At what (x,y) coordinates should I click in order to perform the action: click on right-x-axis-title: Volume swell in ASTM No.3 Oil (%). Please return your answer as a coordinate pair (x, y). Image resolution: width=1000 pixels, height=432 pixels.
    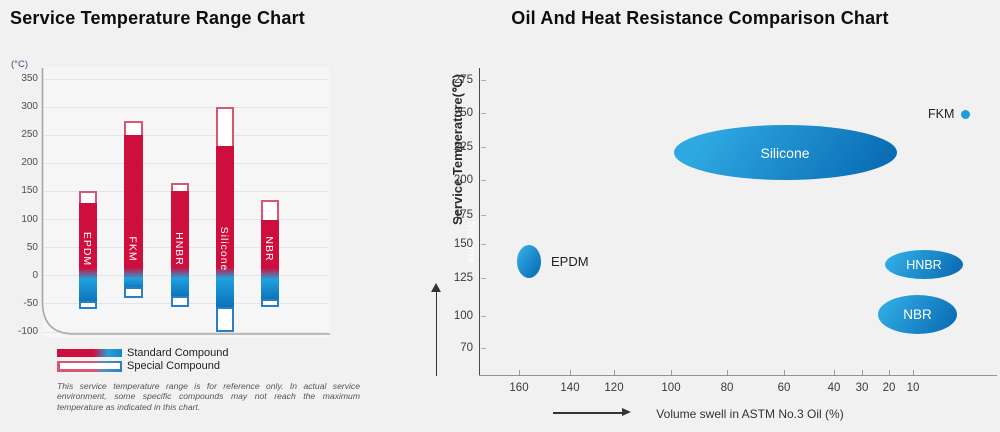
    Looking at the image, I should click on (750, 414).